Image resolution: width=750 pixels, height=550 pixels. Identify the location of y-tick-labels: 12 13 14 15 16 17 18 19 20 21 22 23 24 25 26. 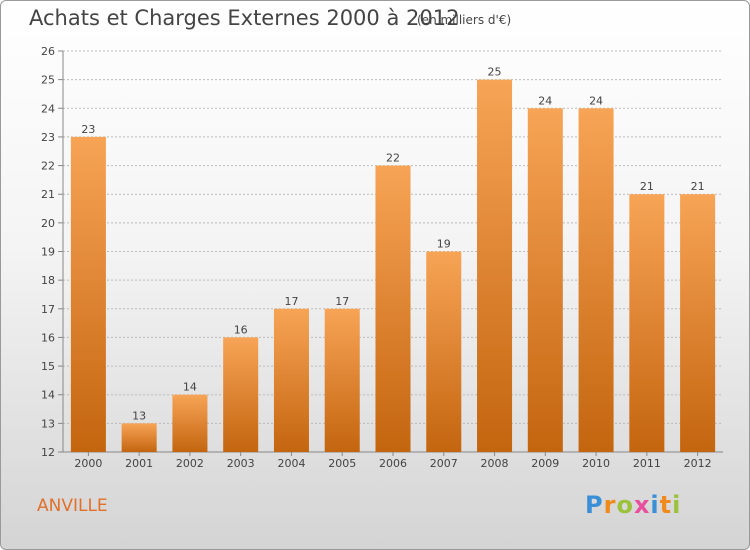
(52, 252).